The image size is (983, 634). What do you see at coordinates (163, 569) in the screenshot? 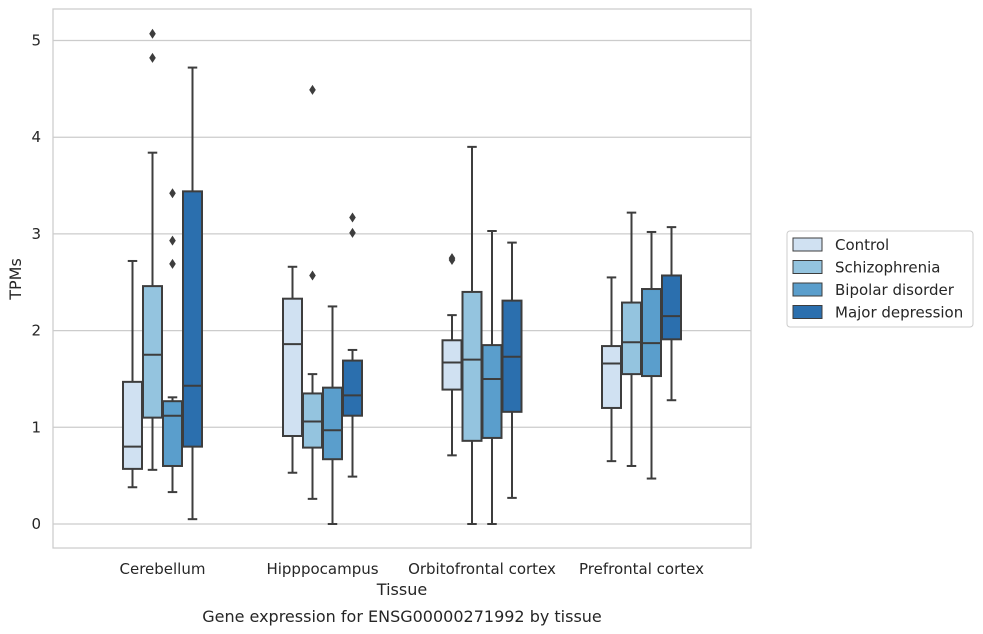
I see `x-tick-label: Cerebellum` at bounding box center [163, 569].